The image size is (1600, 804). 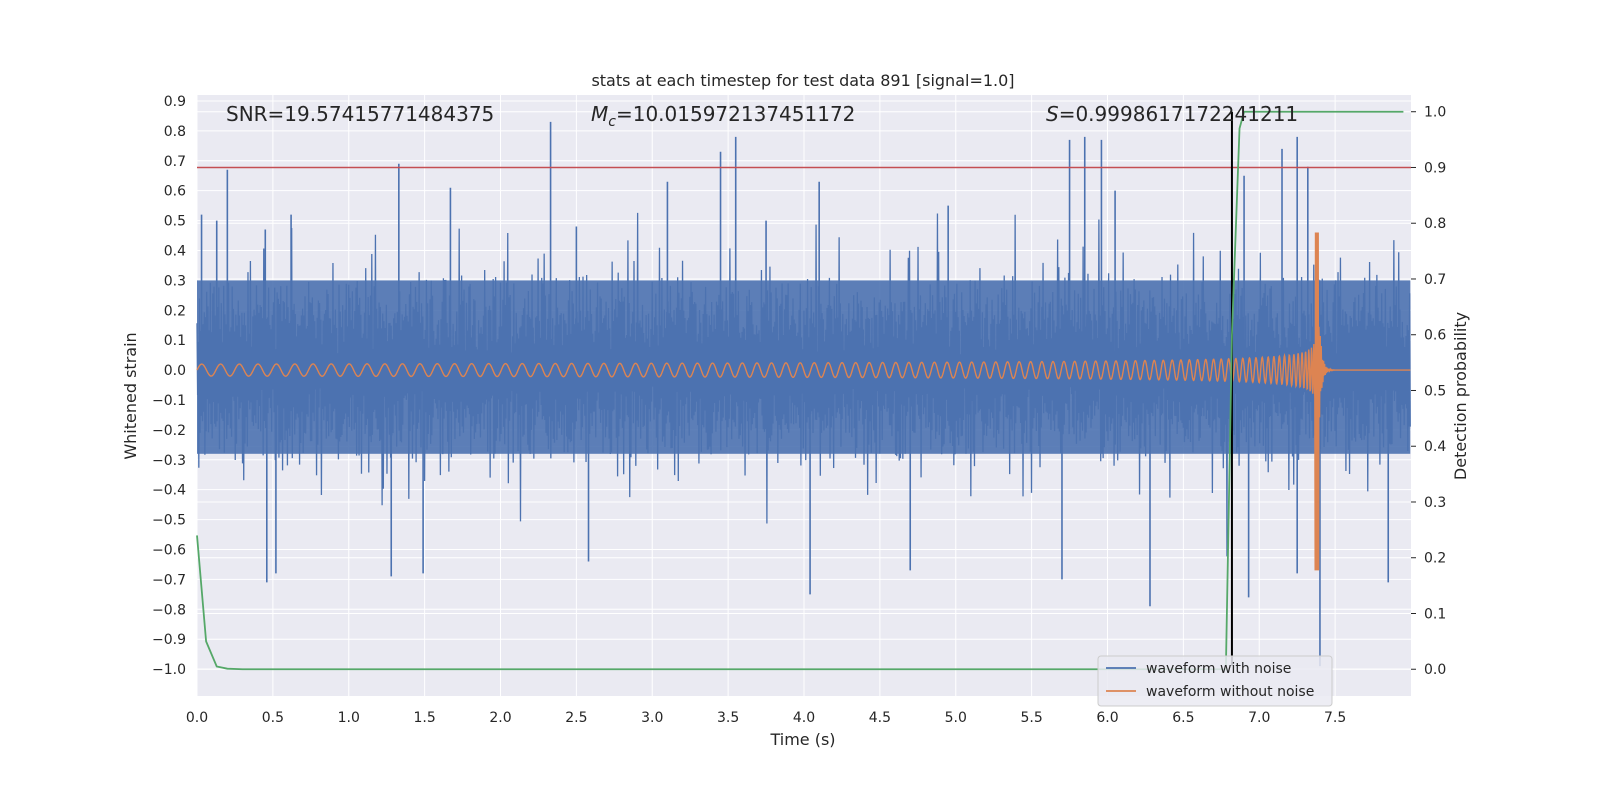 I want to click on x-tick-label: 1.0, so click(x=349, y=718).